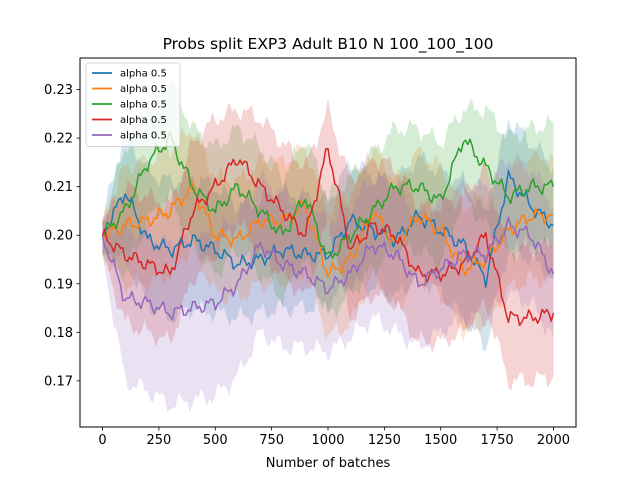  What do you see at coordinates (440, 440) in the screenshot?
I see `x-tick-label: 1500` at bounding box center [440, 440].